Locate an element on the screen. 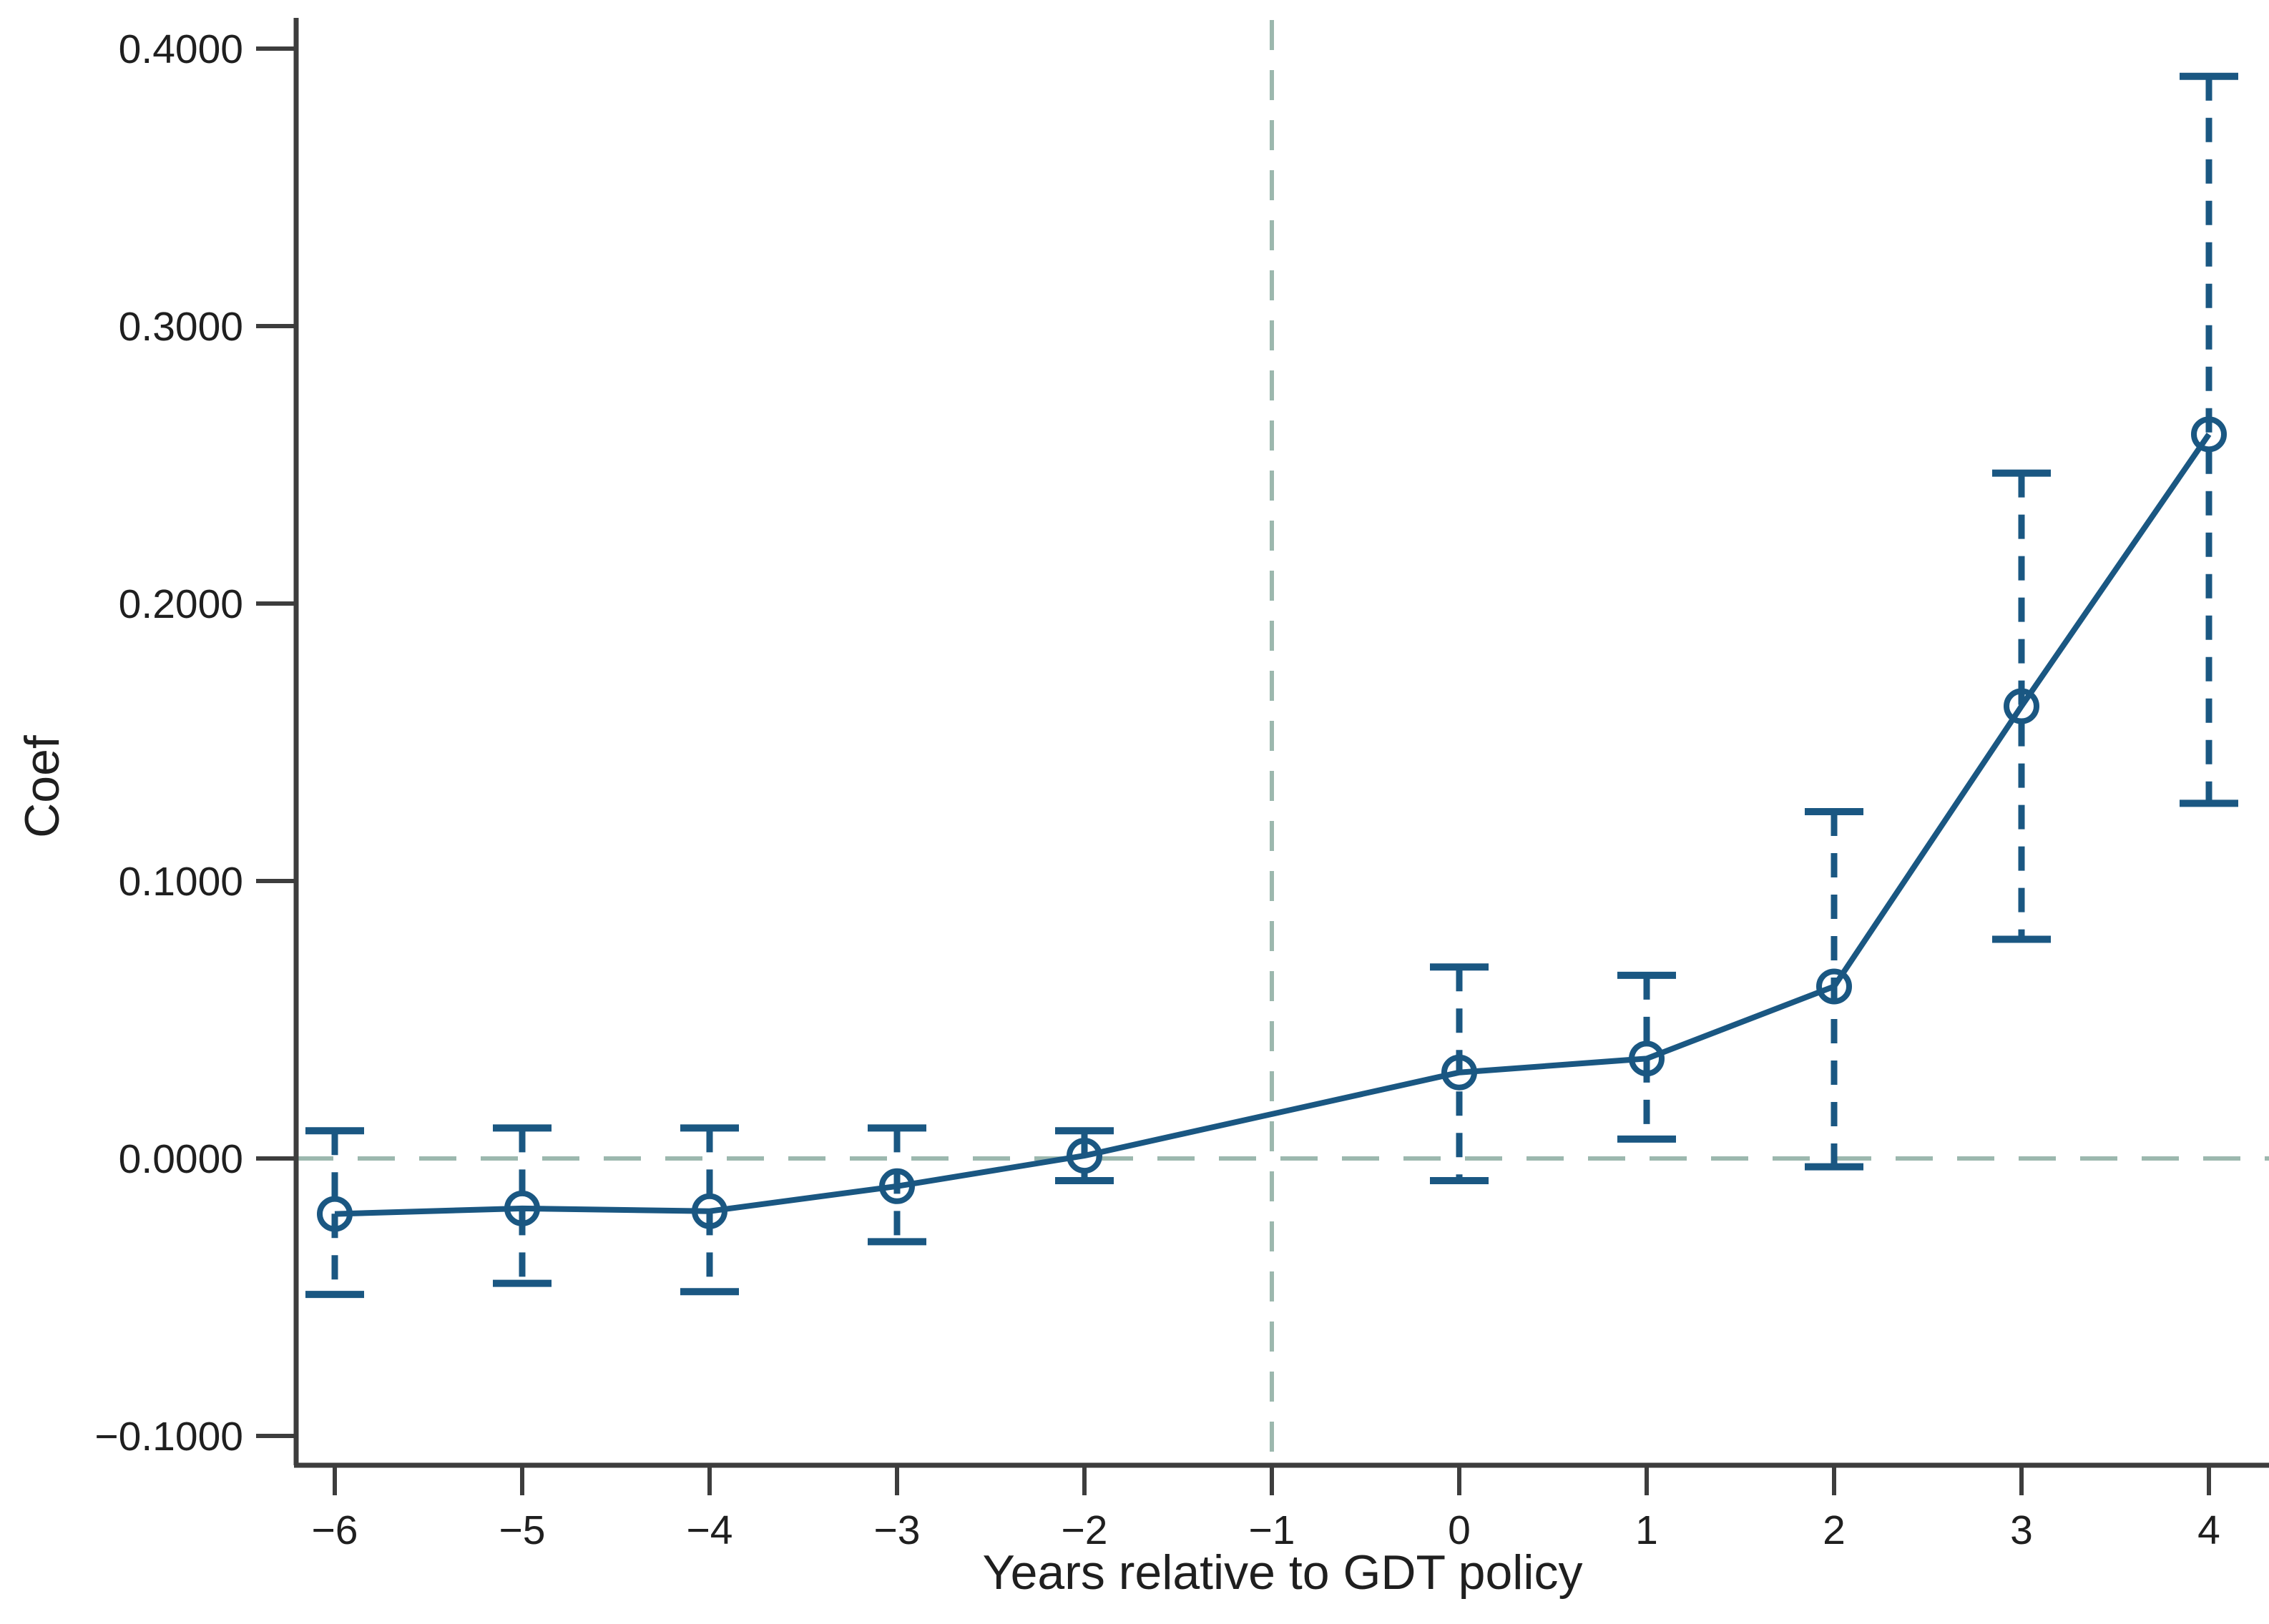 Image resolution: width=2269 pixels, height=1624 pixels. x-axis-tick-label: −6 is located at coordinates (335, 1530).